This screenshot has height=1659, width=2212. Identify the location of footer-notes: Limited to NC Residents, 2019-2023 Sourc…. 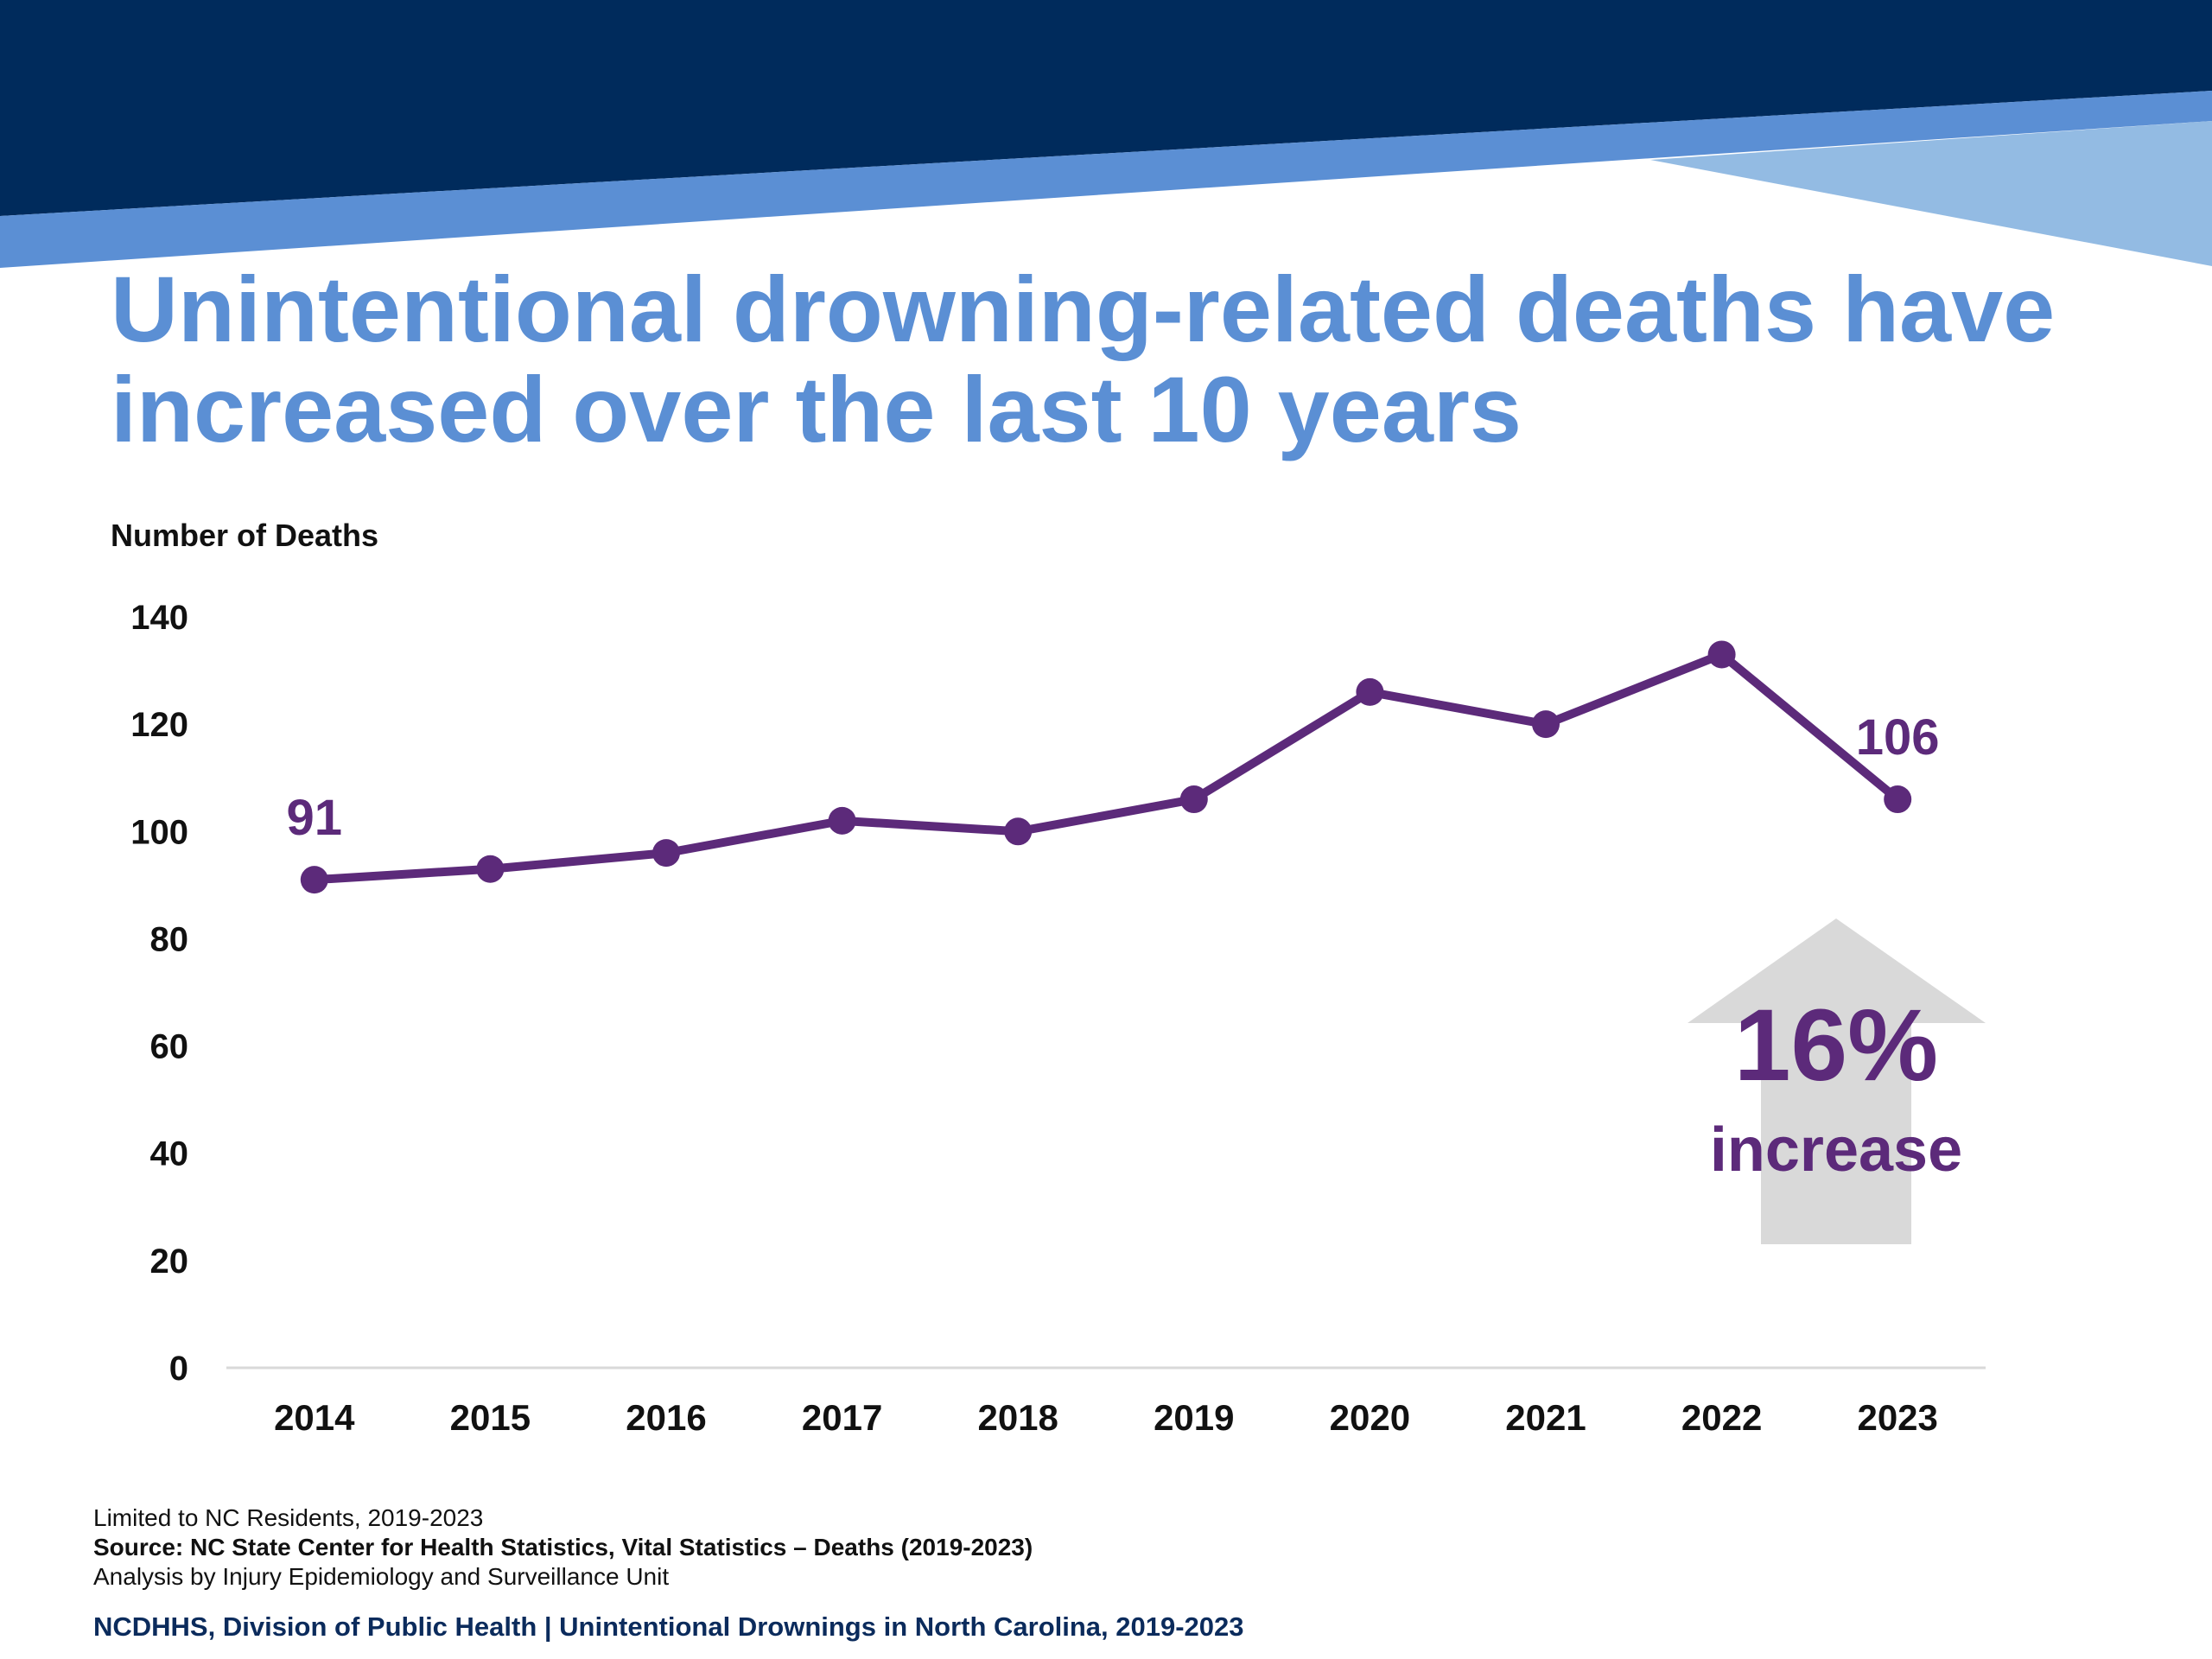
(563, 1547).